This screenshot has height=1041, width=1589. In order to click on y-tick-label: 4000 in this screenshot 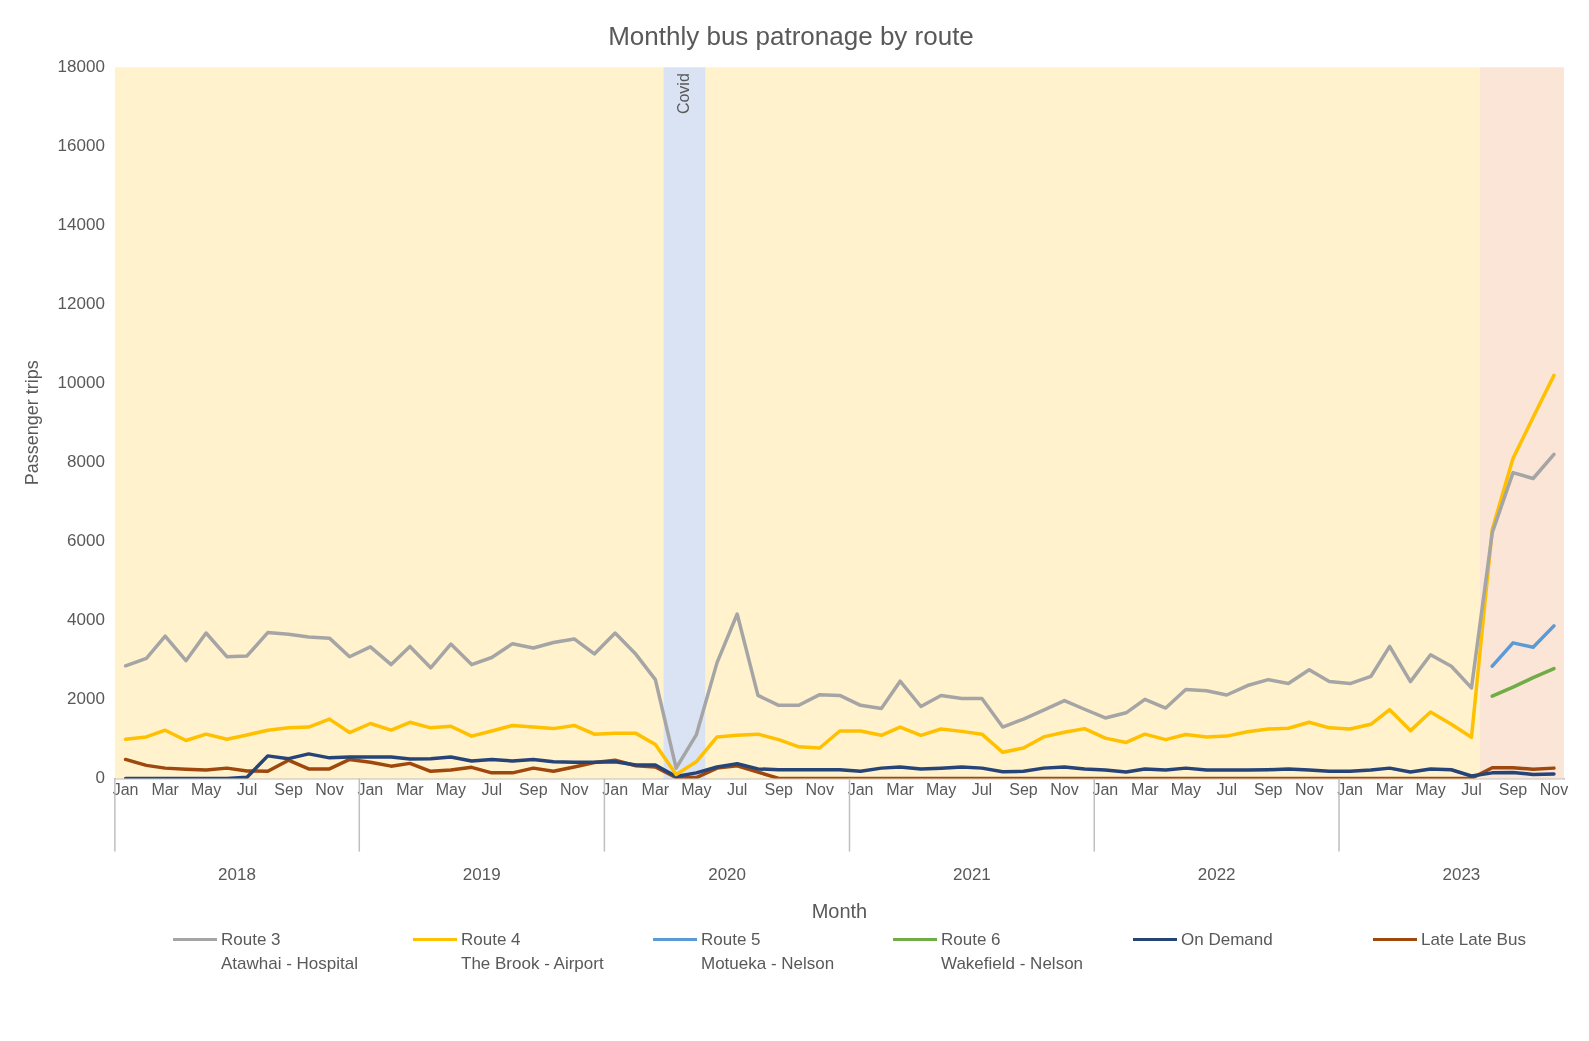, I will do `click(86, 620)`.